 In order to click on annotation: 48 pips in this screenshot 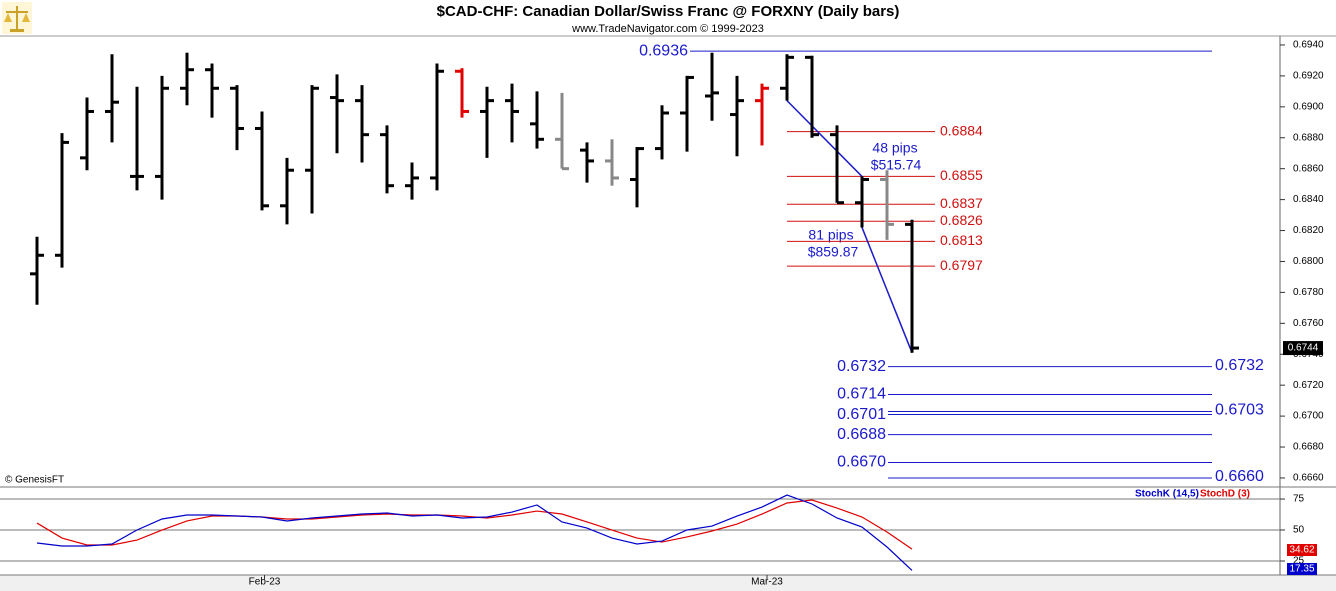, I will do `click(894, 148)`.